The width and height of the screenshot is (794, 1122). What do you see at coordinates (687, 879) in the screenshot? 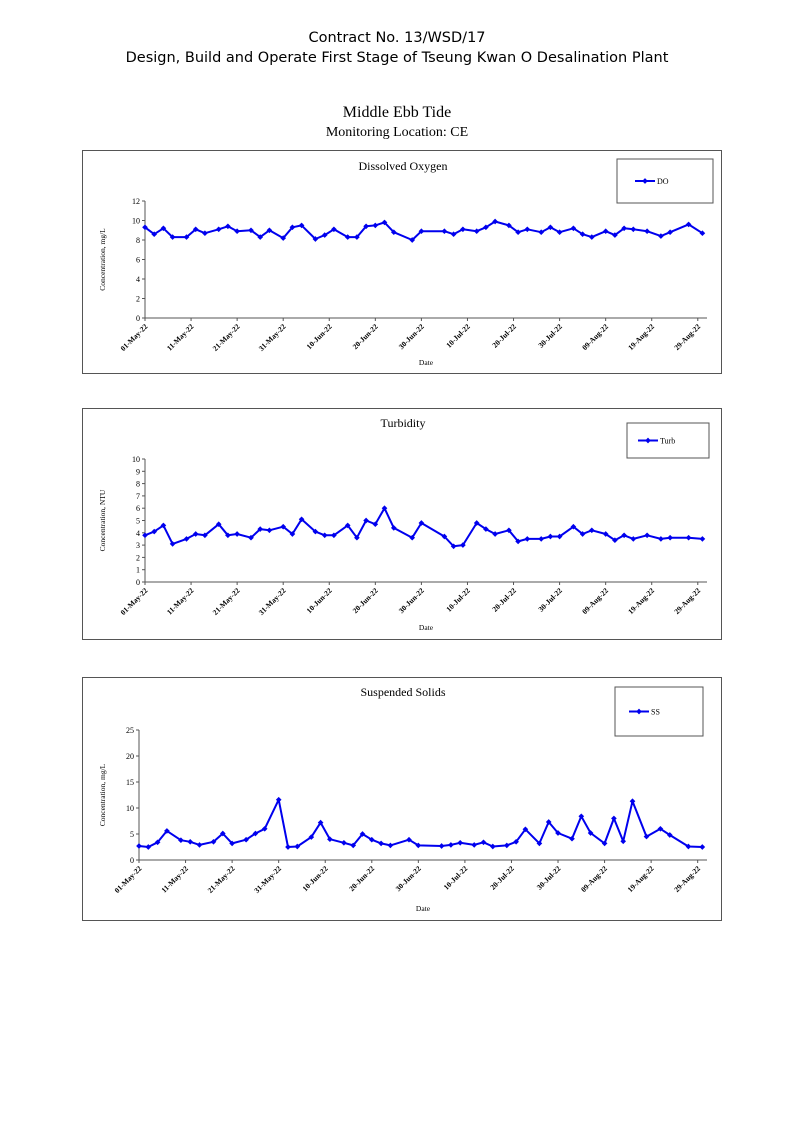
I see `x-tick-label: 29-Aug-22` at bounding box center [687, 879].